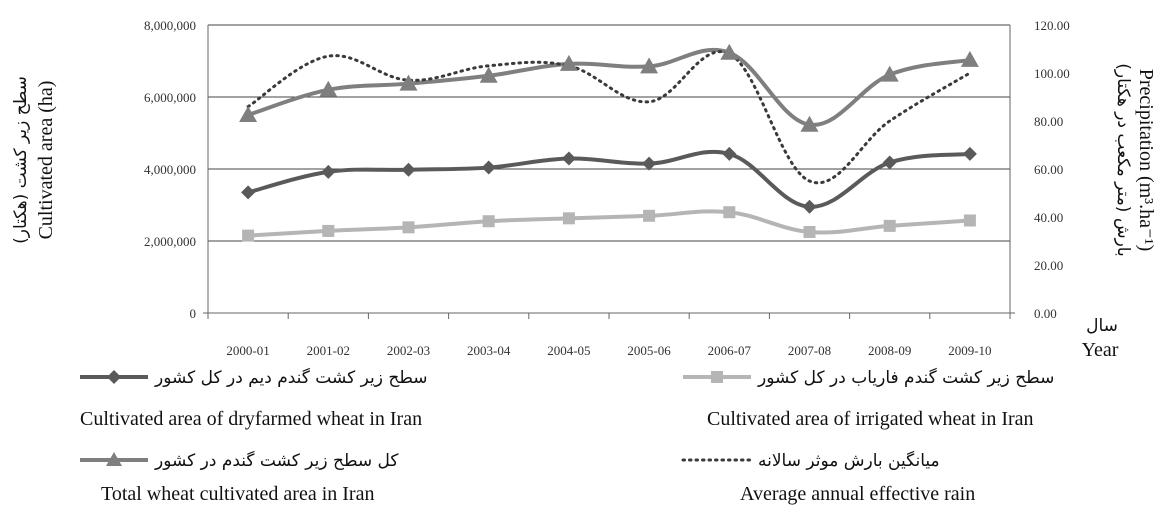  What do you see at coordinates (247, 350) in the screenshot?
I see `x-tick-label: 2000-01` at bounding box center [247, 350].